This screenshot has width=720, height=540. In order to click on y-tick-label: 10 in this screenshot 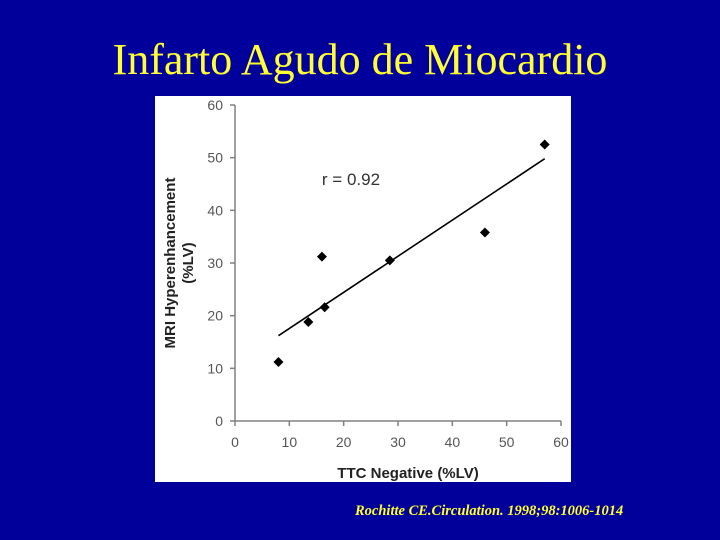, I will do `click(215, 368)`.